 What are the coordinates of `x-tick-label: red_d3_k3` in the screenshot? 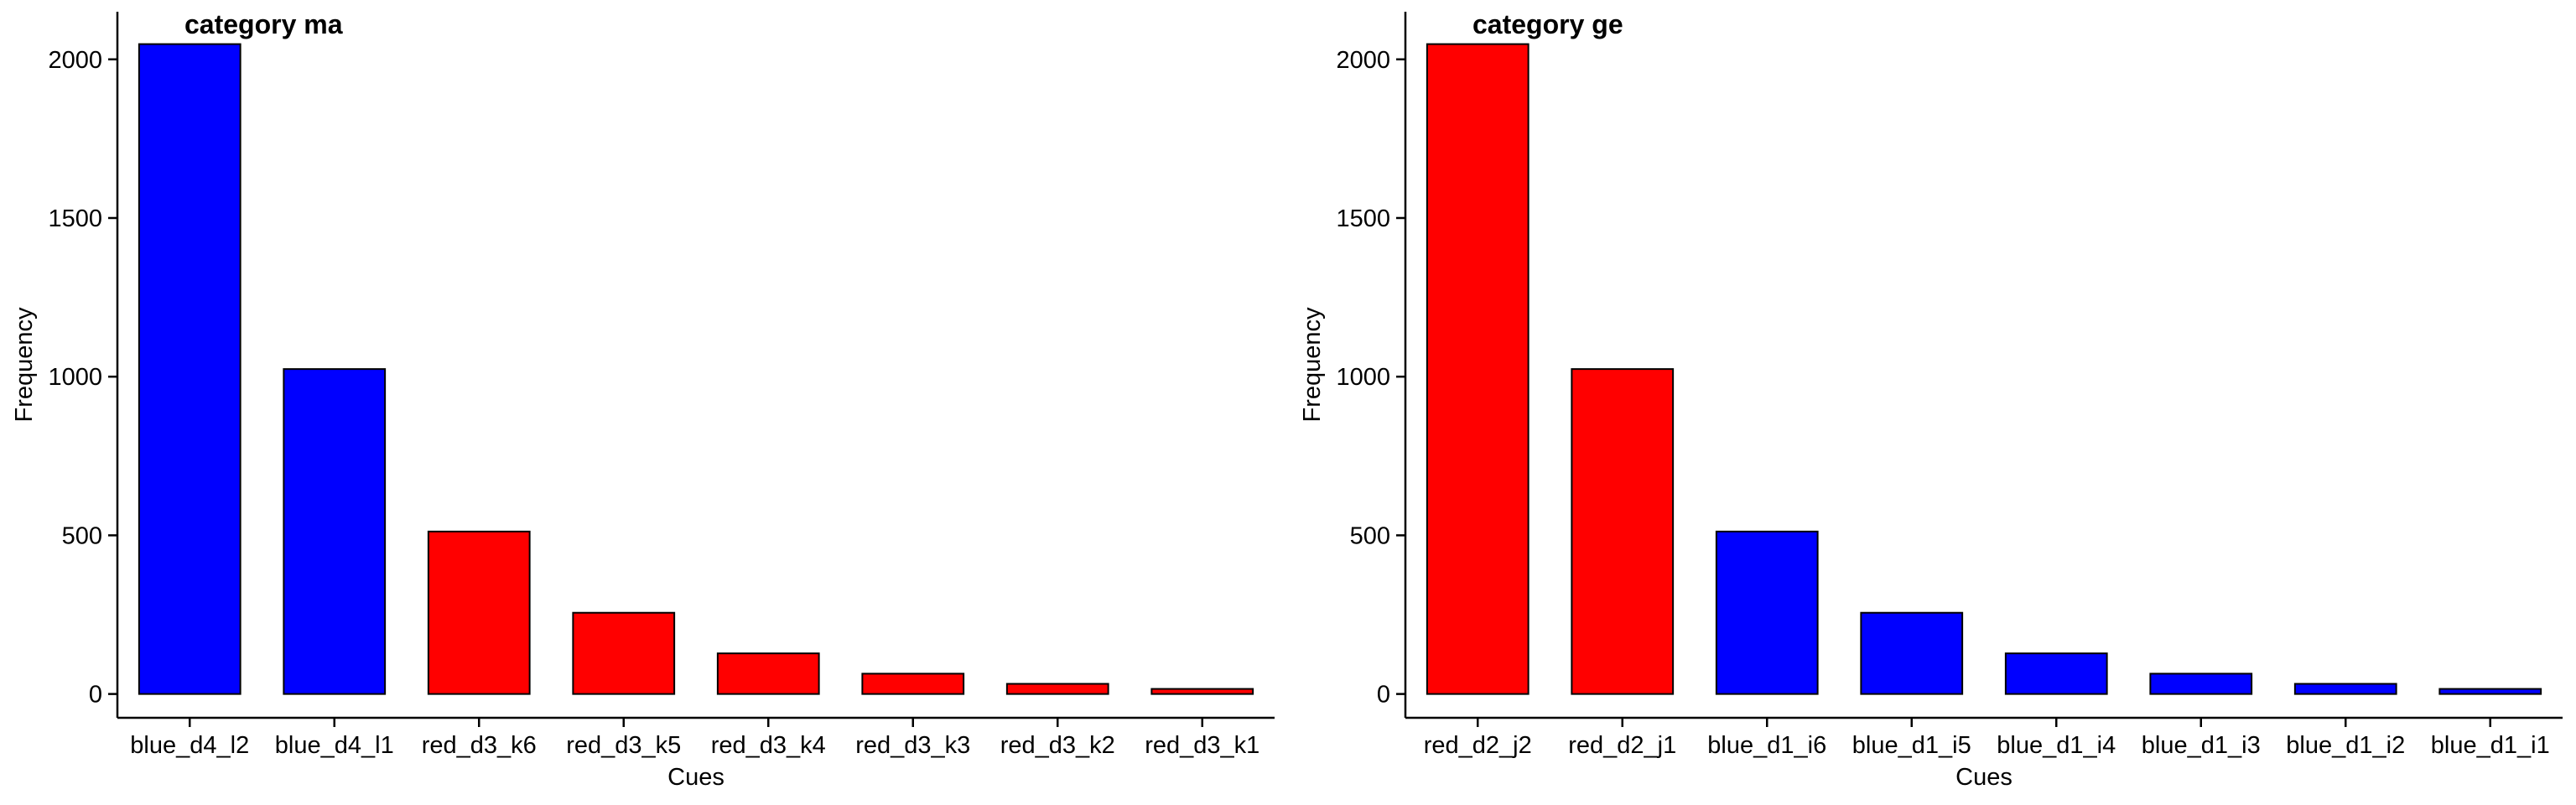 It's located at (912, 745).